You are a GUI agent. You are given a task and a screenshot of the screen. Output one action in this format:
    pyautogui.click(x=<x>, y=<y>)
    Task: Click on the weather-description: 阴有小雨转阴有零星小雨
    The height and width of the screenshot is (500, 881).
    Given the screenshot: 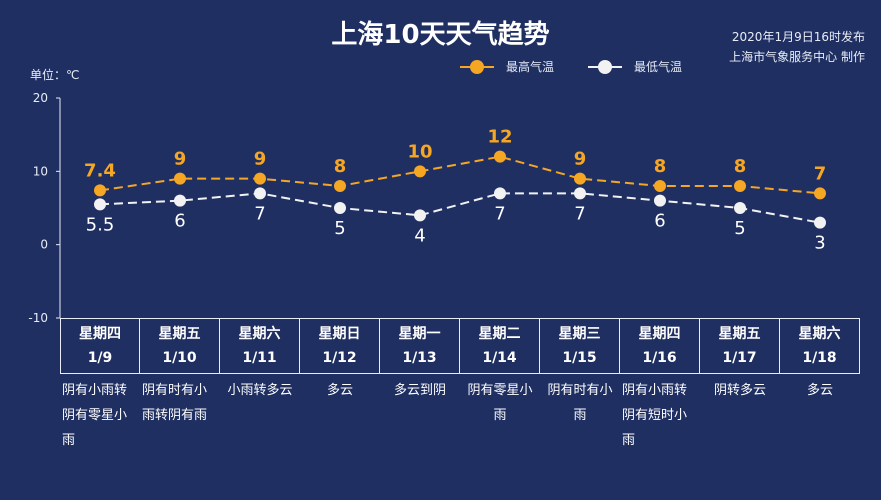 What is the action you would take?
    pyautogui.click(x=95, y=415)
    